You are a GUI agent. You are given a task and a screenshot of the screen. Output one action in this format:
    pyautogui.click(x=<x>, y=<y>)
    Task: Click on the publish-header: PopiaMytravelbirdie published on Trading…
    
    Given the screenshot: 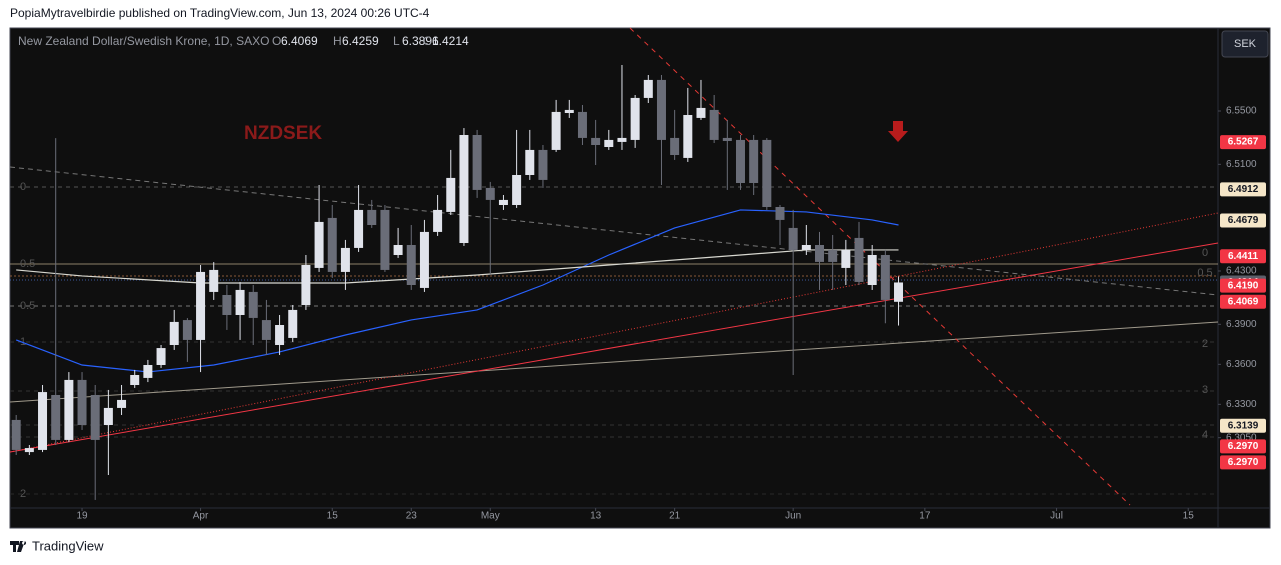 What is the action you would take?
    pyautogui.click(x=220, y=13)
    